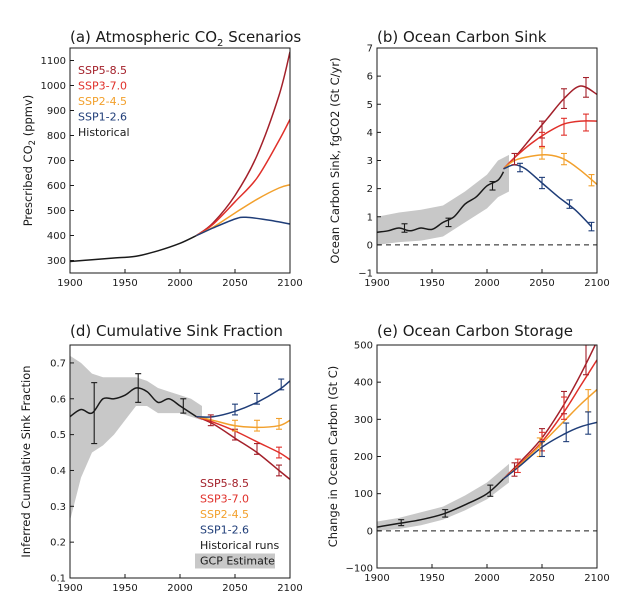 The height and width of the screenshot is (593, 621). Describe the element at coordinates (58, 399) in the screenshot. I see `y-tick-label: 0.6` at that location.